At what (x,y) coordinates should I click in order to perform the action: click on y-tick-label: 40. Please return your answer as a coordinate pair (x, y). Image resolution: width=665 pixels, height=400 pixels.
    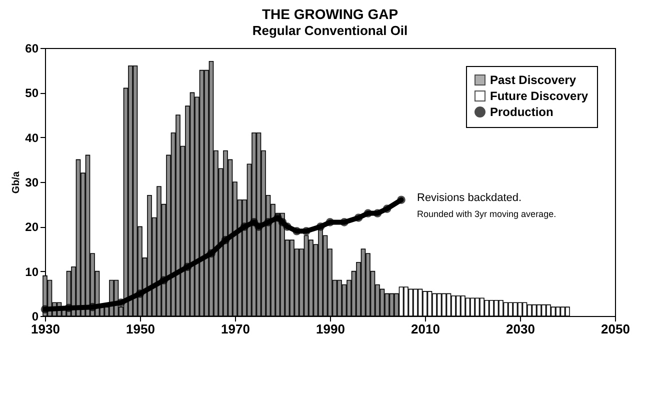
    Looking at the image, I should click on (32, 137).